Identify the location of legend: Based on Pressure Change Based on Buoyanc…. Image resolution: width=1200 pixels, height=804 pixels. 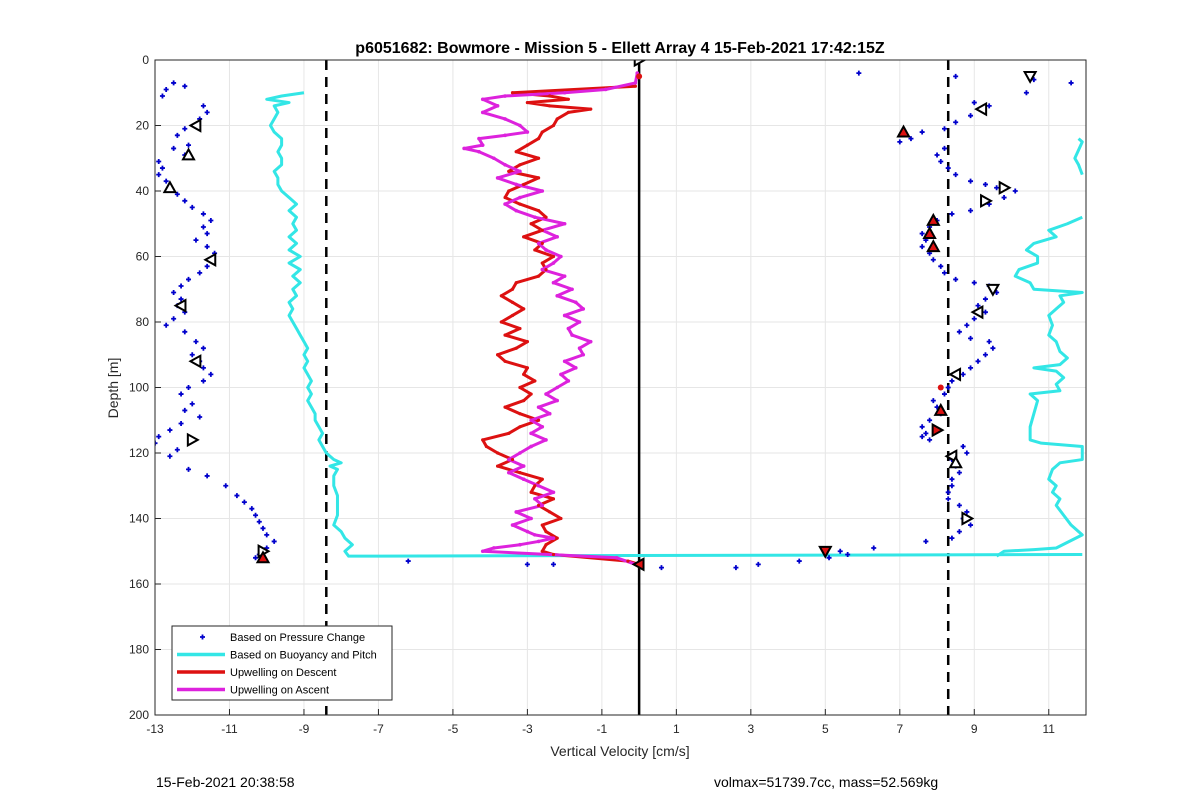
(282, 663).